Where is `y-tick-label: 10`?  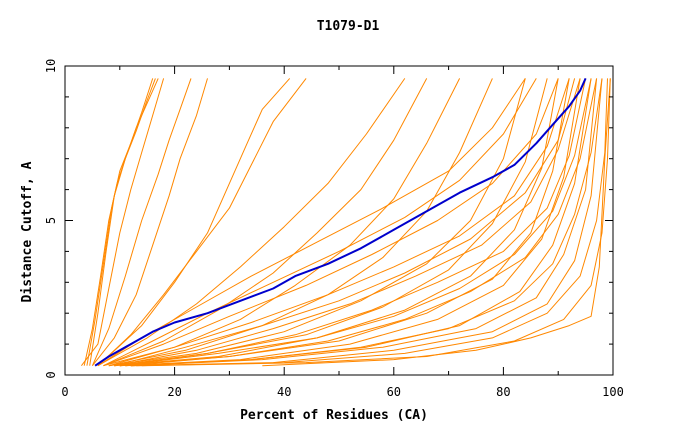 y-tick-label: 10 is located at coordinates (51, 66).